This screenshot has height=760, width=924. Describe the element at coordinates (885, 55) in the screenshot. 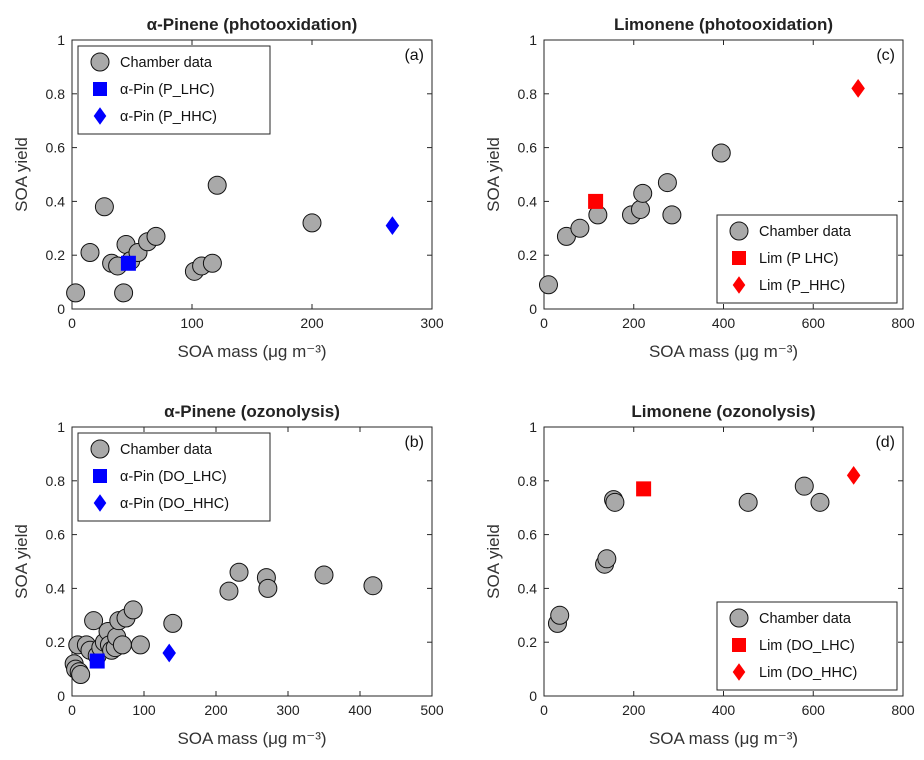

I see `panel-label: (c)` at that location.